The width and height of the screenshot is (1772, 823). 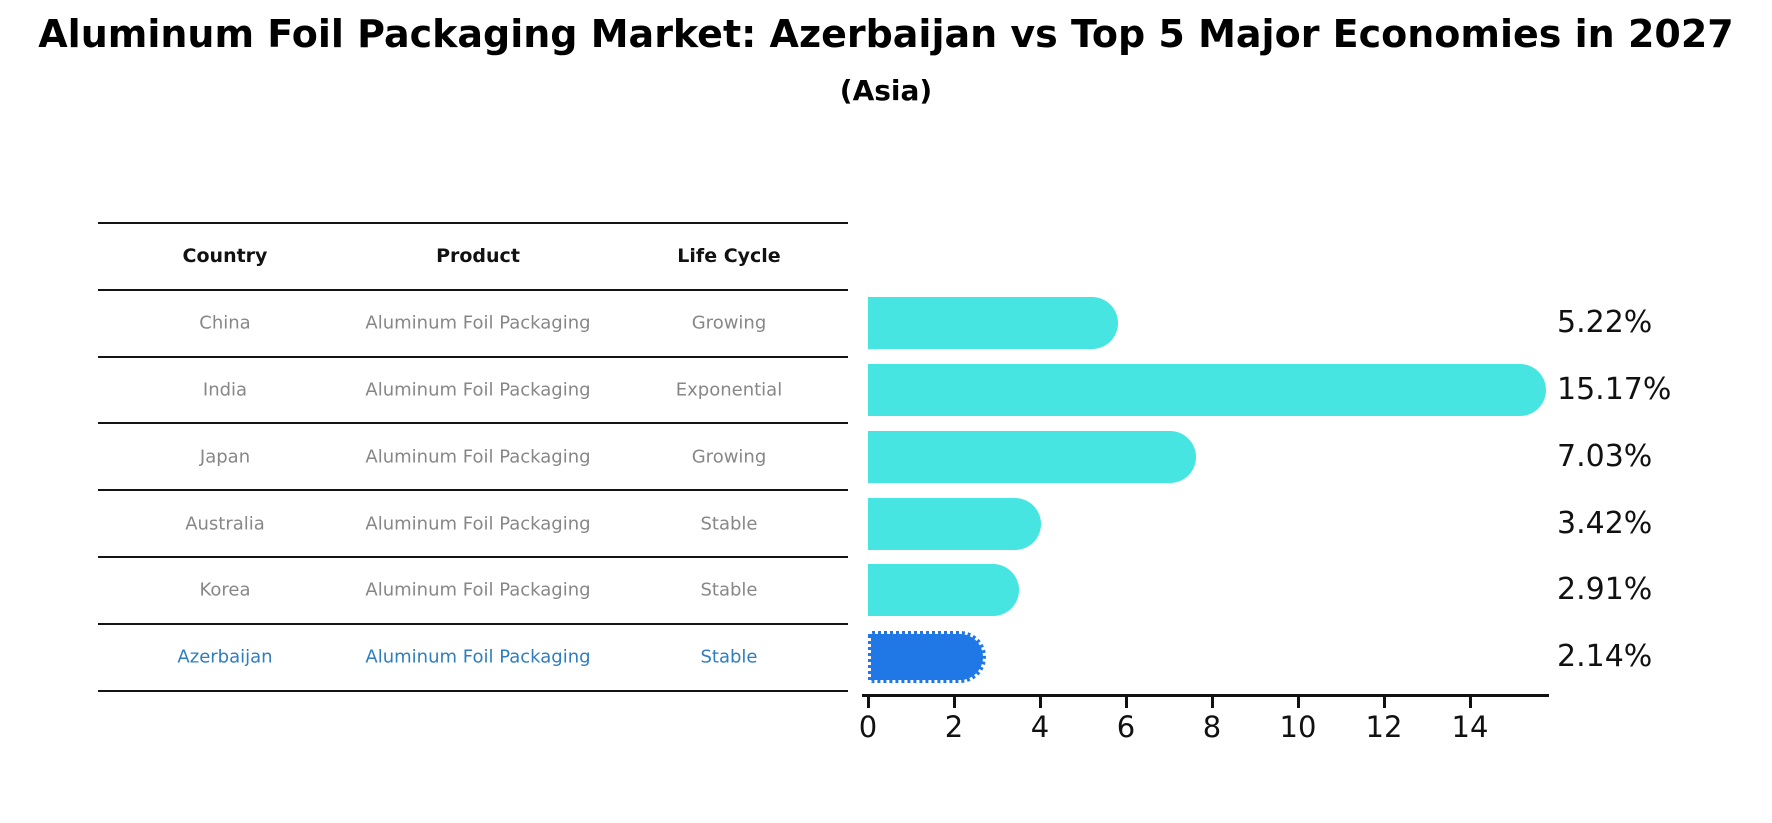 What do you see at coordinates (1032, 456) in the screenshot?
I see `bar-japan` at bounding box center [1032, 456].